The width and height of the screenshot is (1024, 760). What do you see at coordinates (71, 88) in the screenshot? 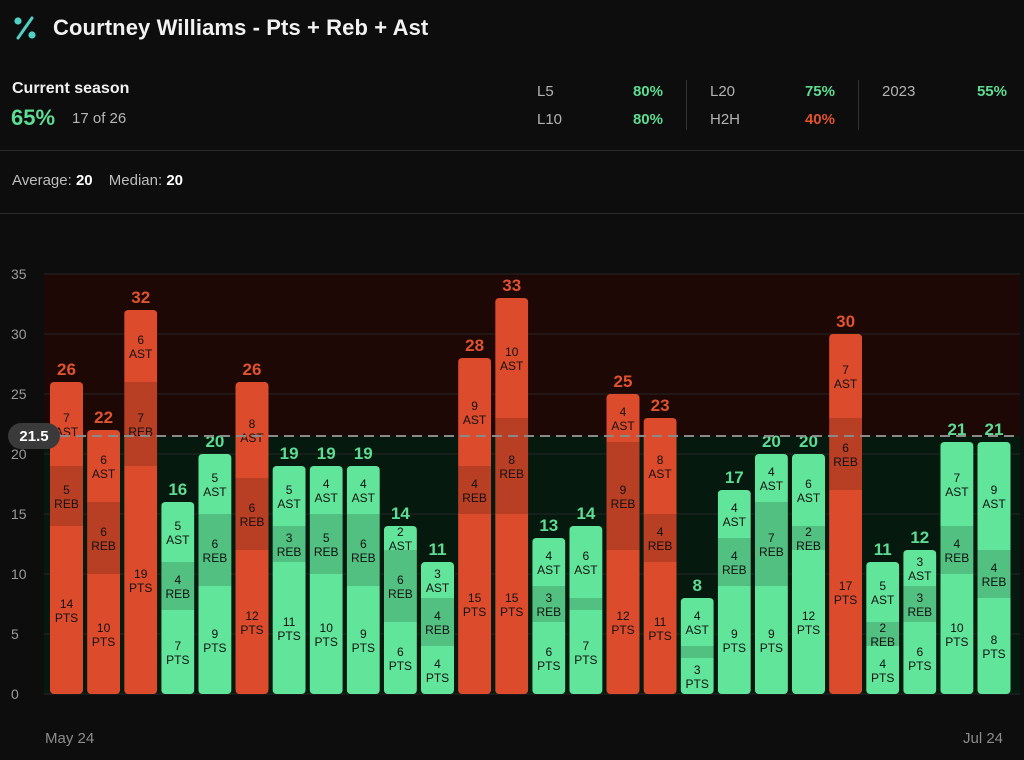
I see `season-label: Current season` at bounding box center [71, 88].